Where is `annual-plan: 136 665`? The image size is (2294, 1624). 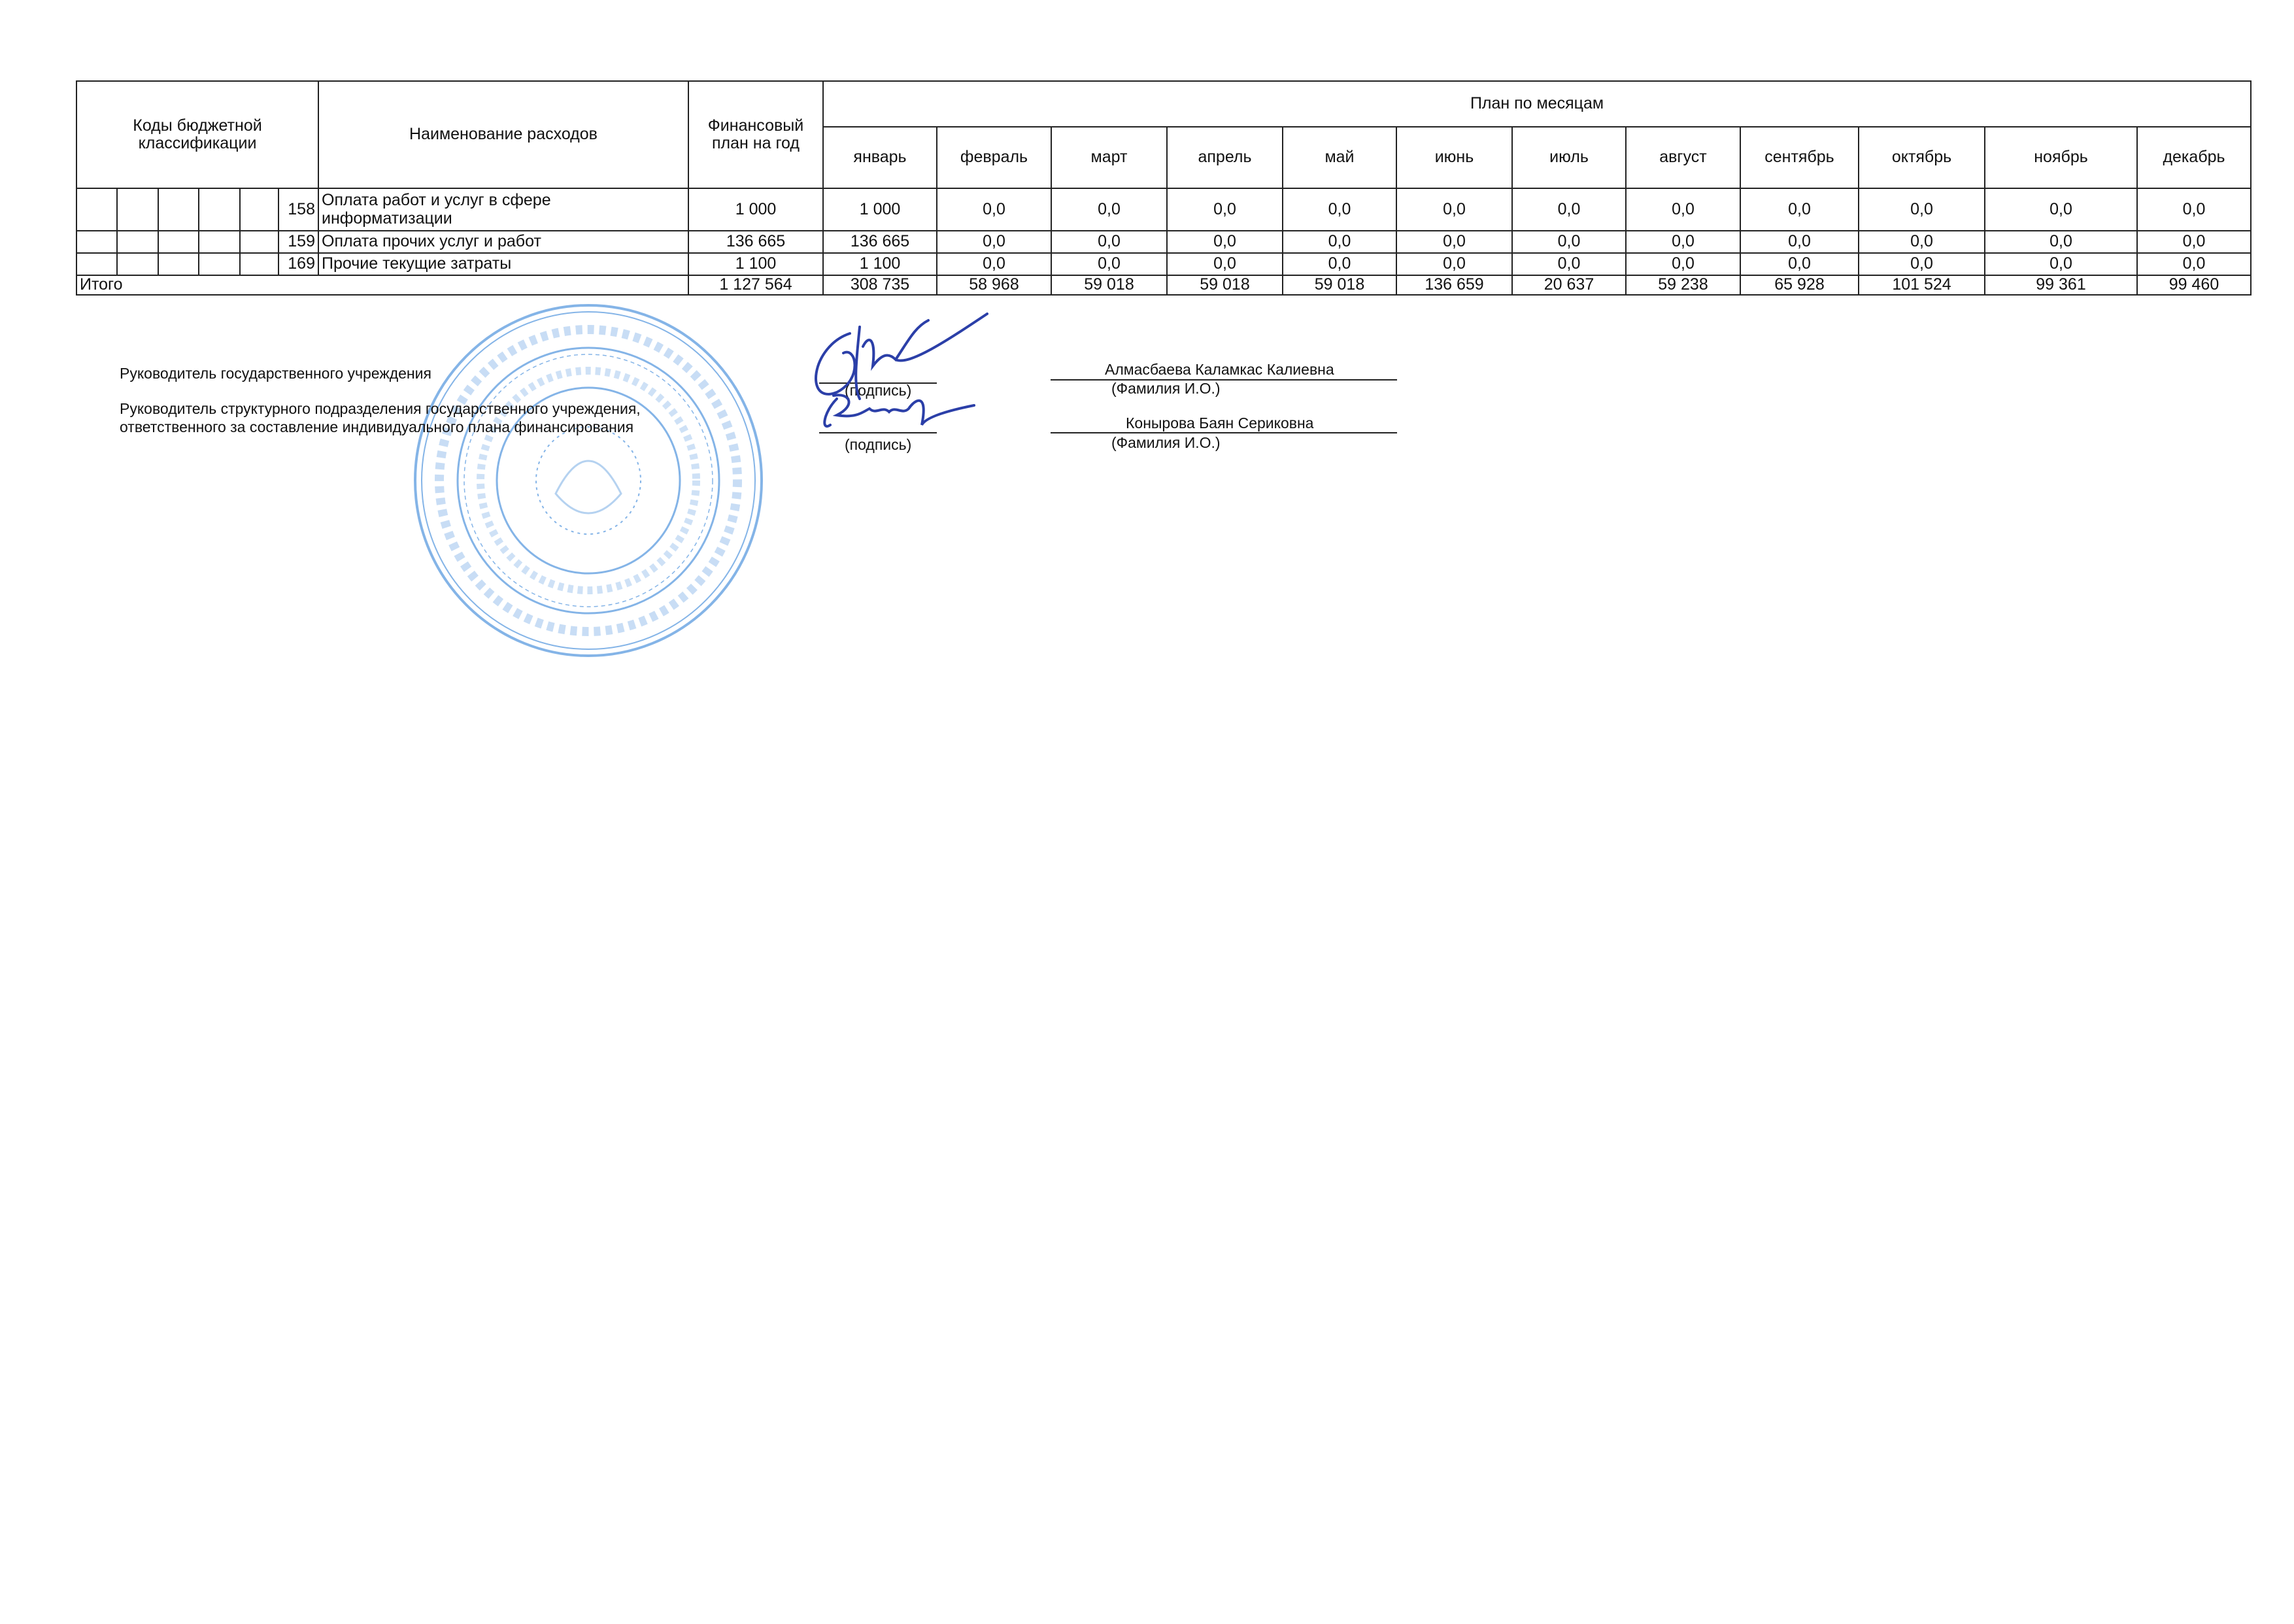
annual-plan: 136 665 is located at coordinates (756, 242).